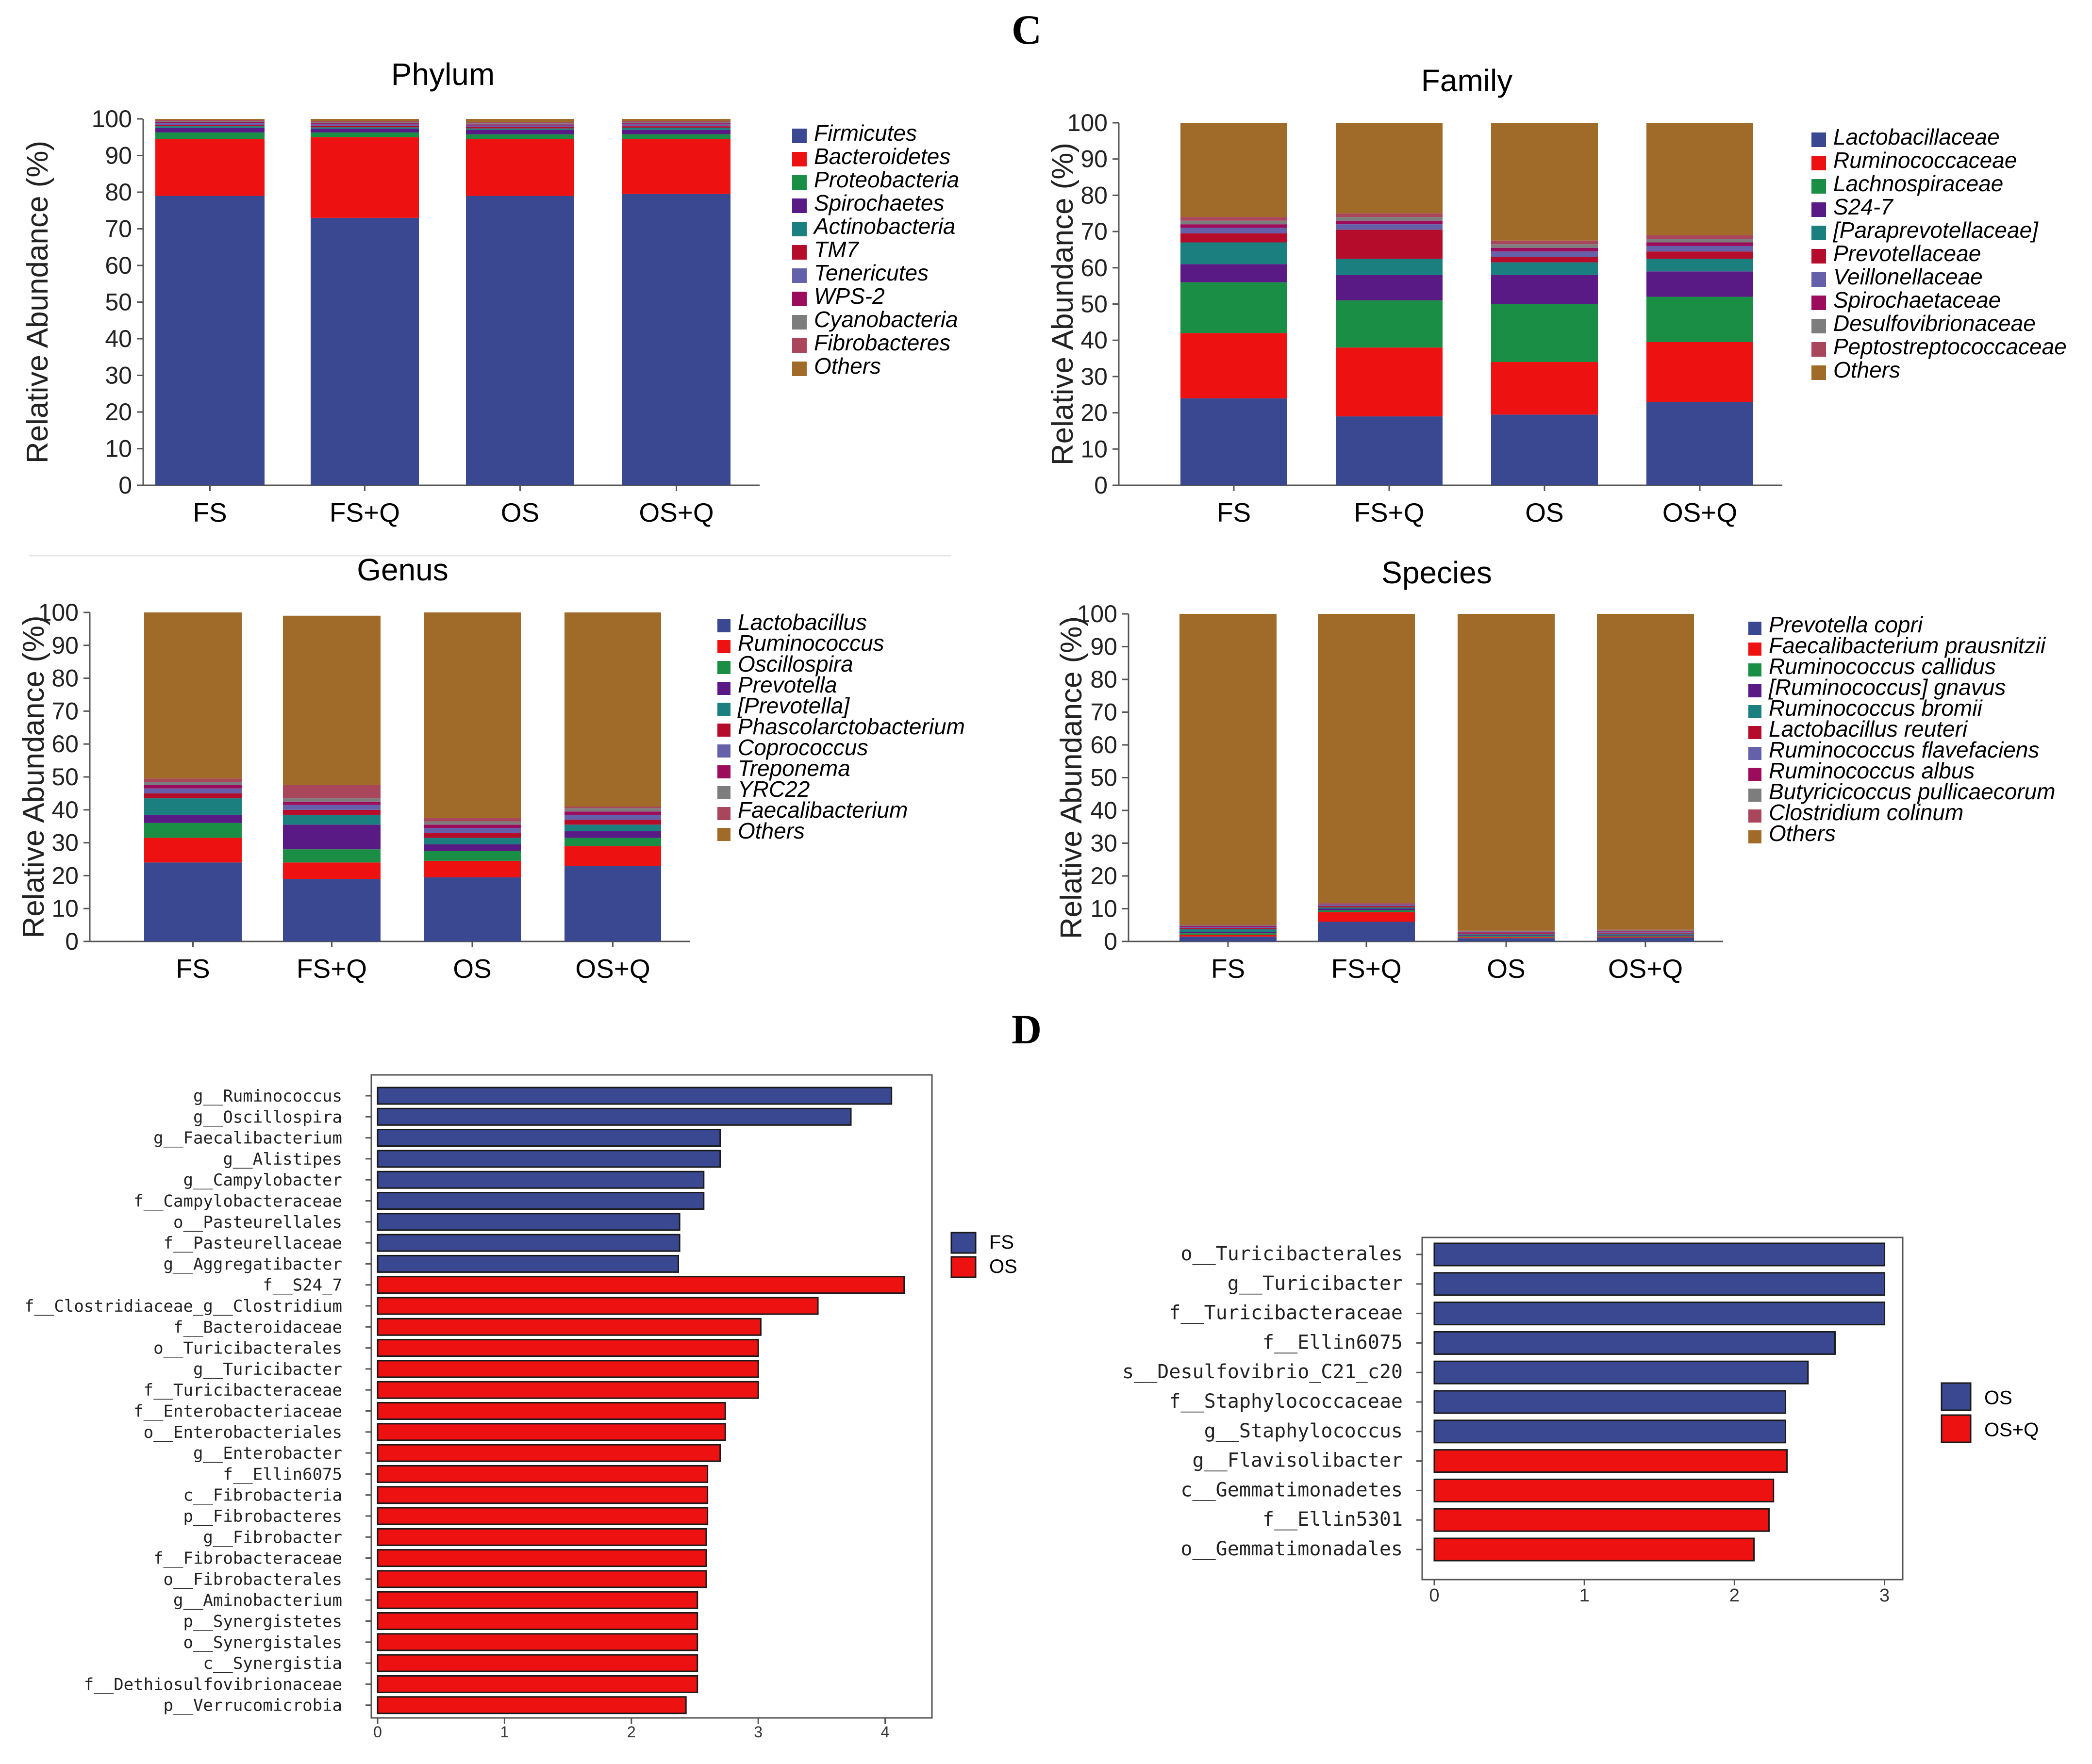  Describe the element at coordinates (237, 1201) in the screenshot. I see `lefse-fs-os-category-label: f__Campylobacteraceae` at that location.